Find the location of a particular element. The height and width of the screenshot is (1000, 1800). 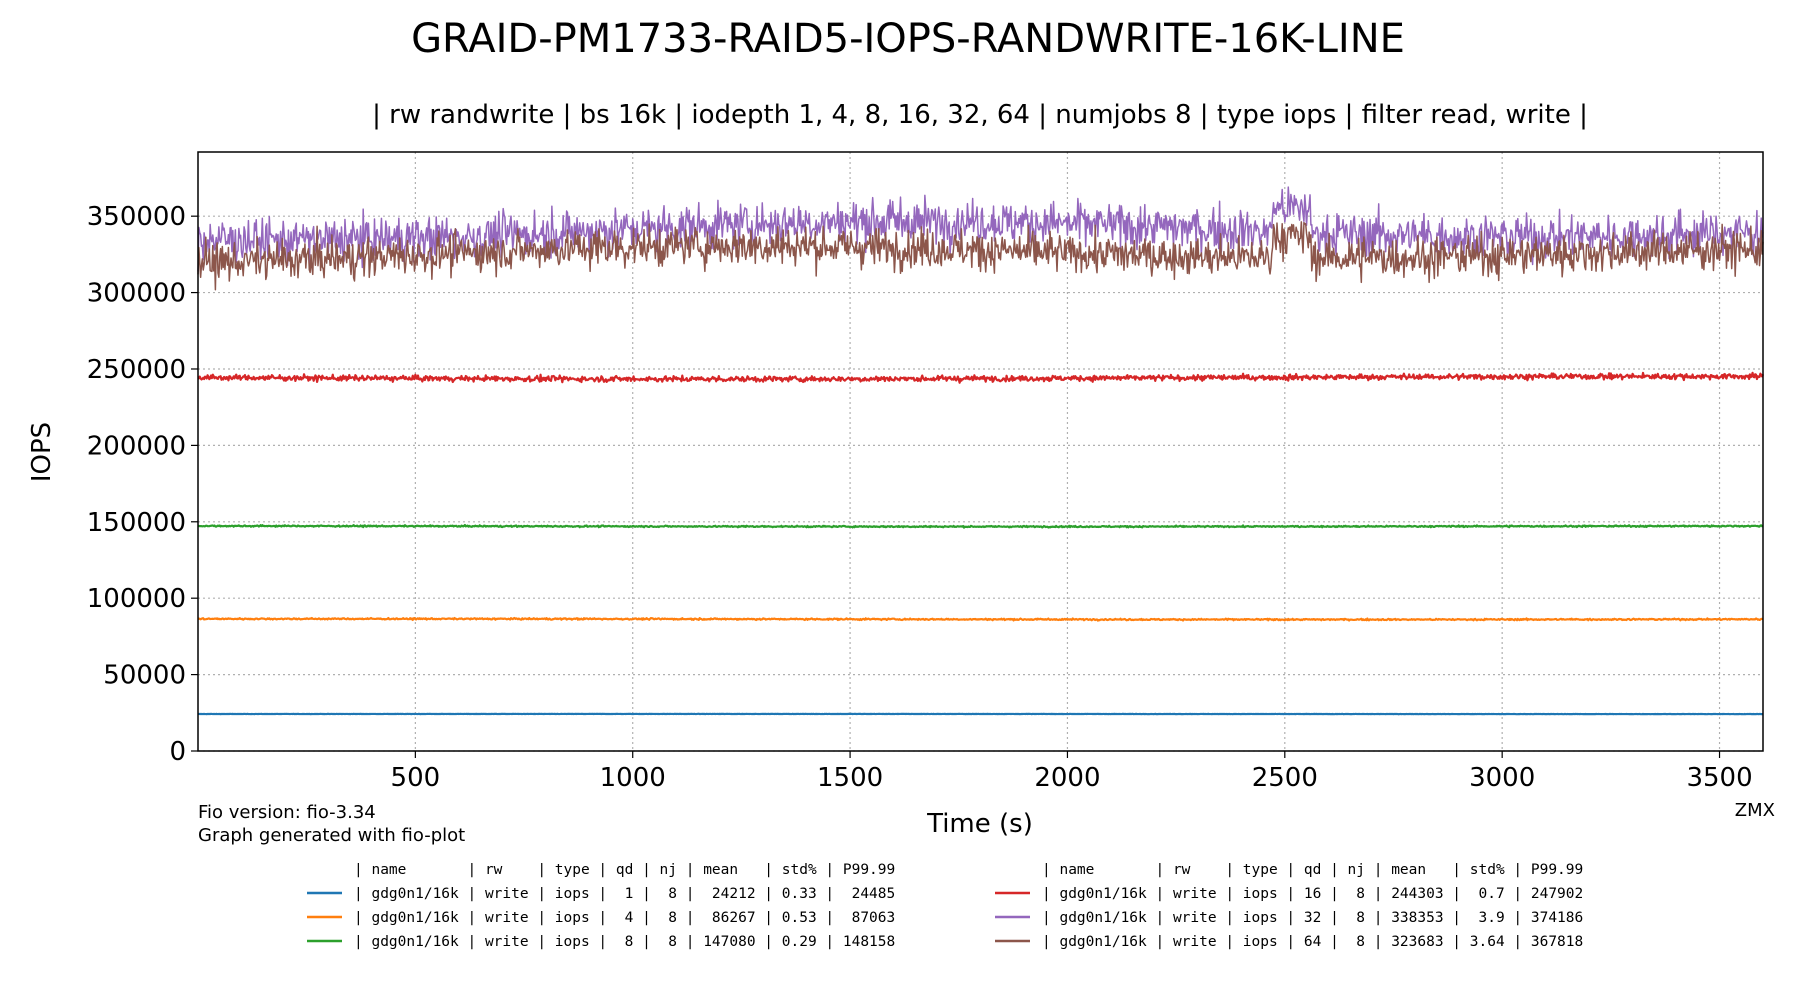

y-tick-label: 200000 is located at coordinates (136, 446).